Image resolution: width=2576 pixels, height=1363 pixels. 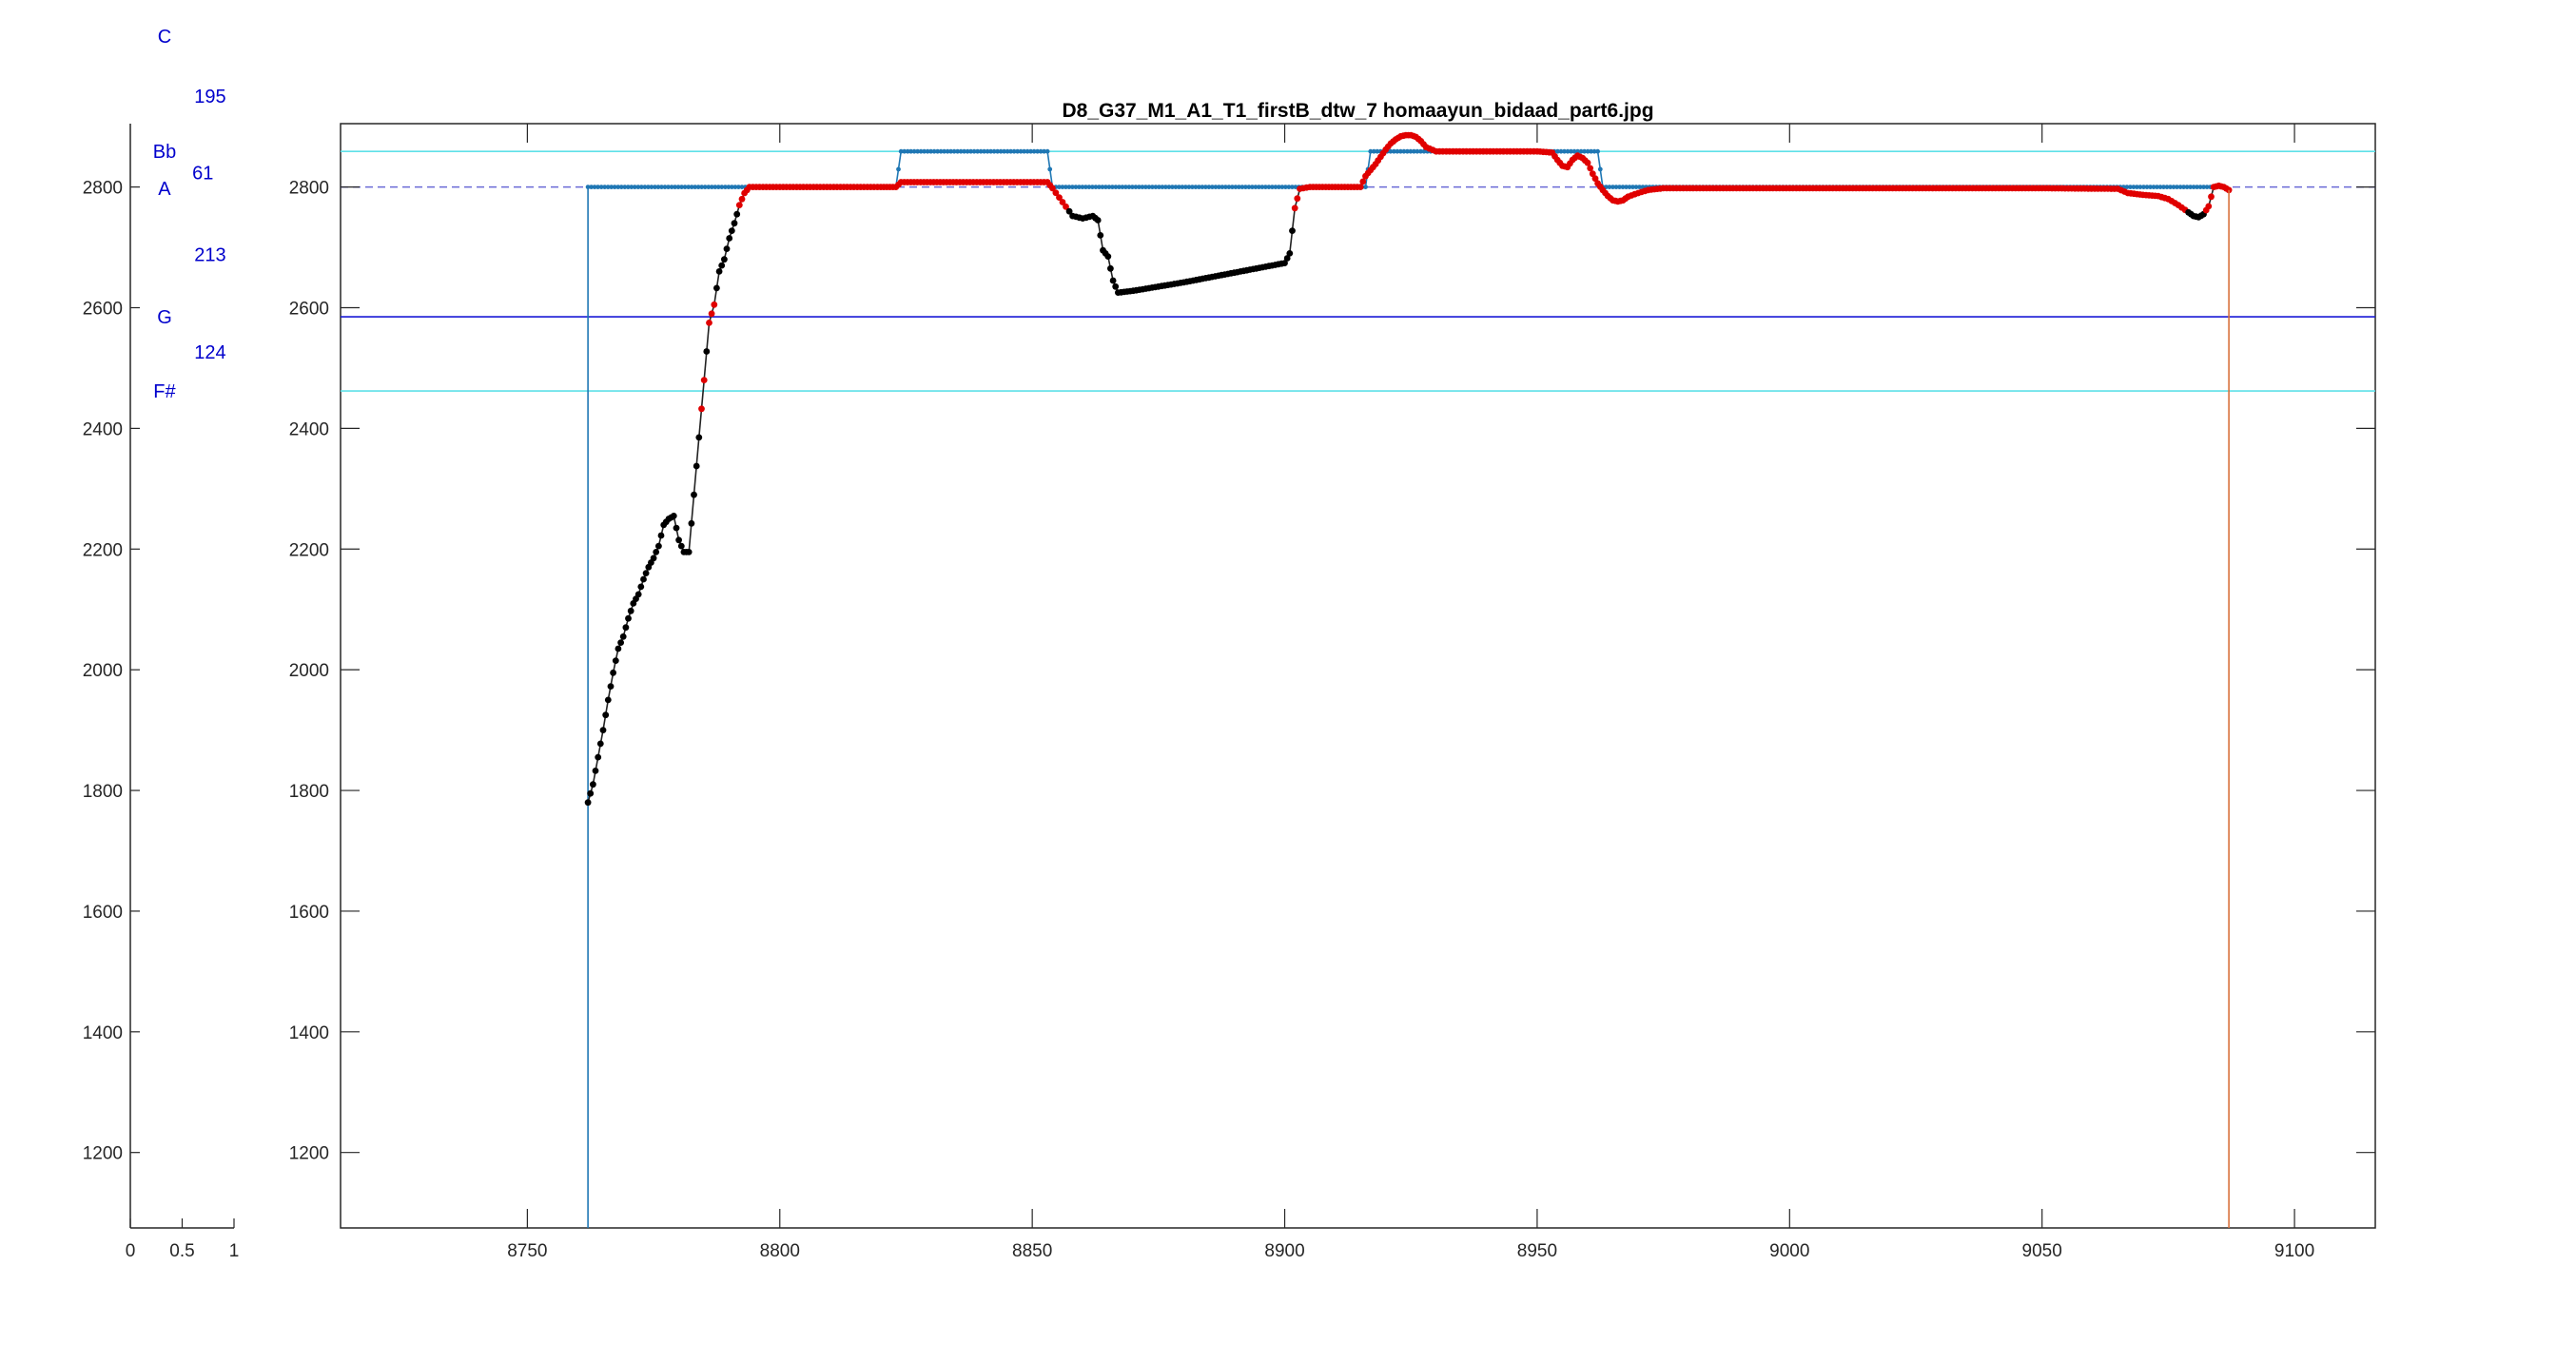 What do you see at coordinates (309, 913) in the screenshot?
I see `main-y-tick-label: 1600` at bounding box center [309, 913].